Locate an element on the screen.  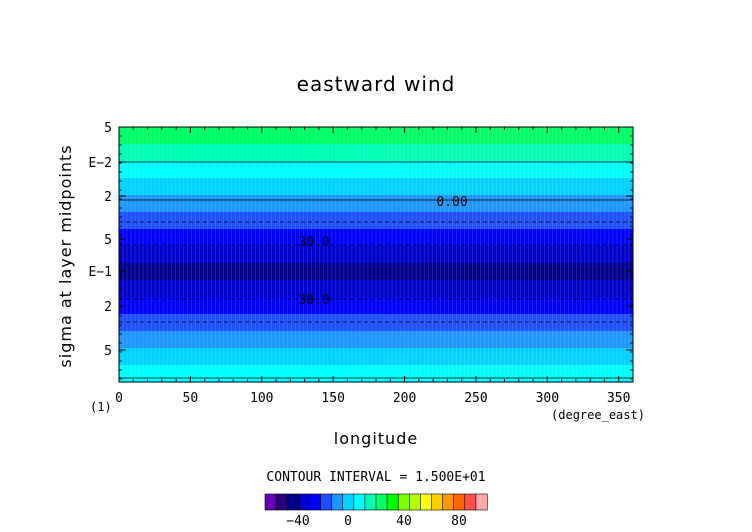
contour-label: 0.00 is located at coordinates (451, 202).